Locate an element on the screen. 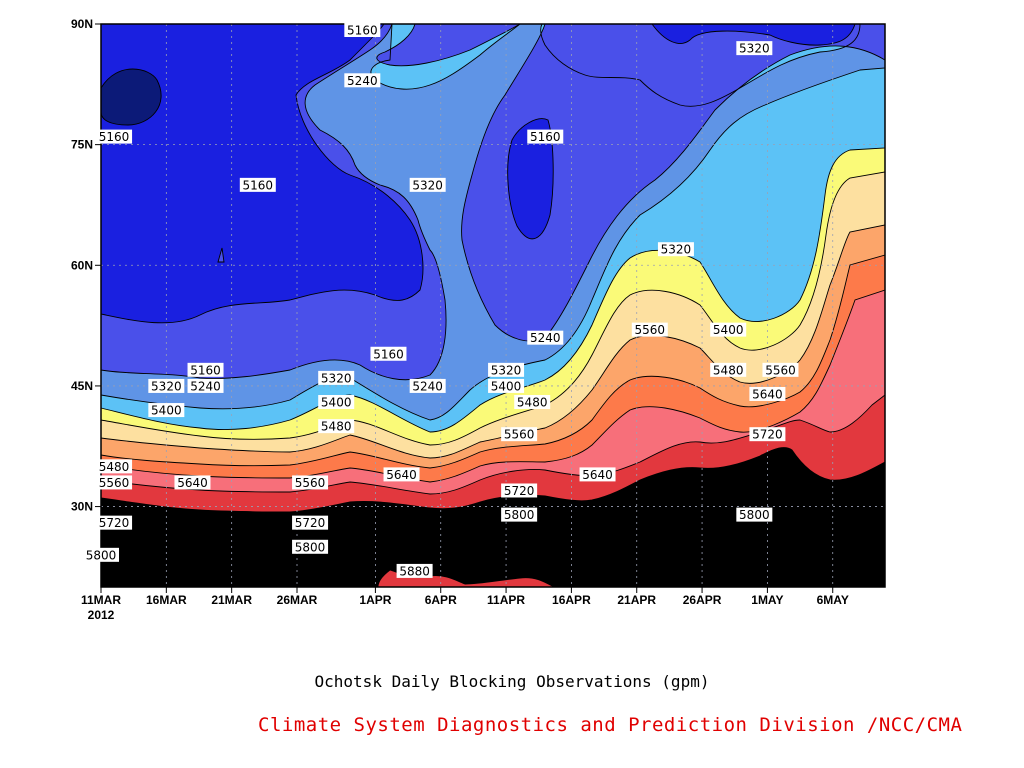 This screenshot has width=1024, height=768. contour-label-text: 5400 is located at coordinates (728, 330).